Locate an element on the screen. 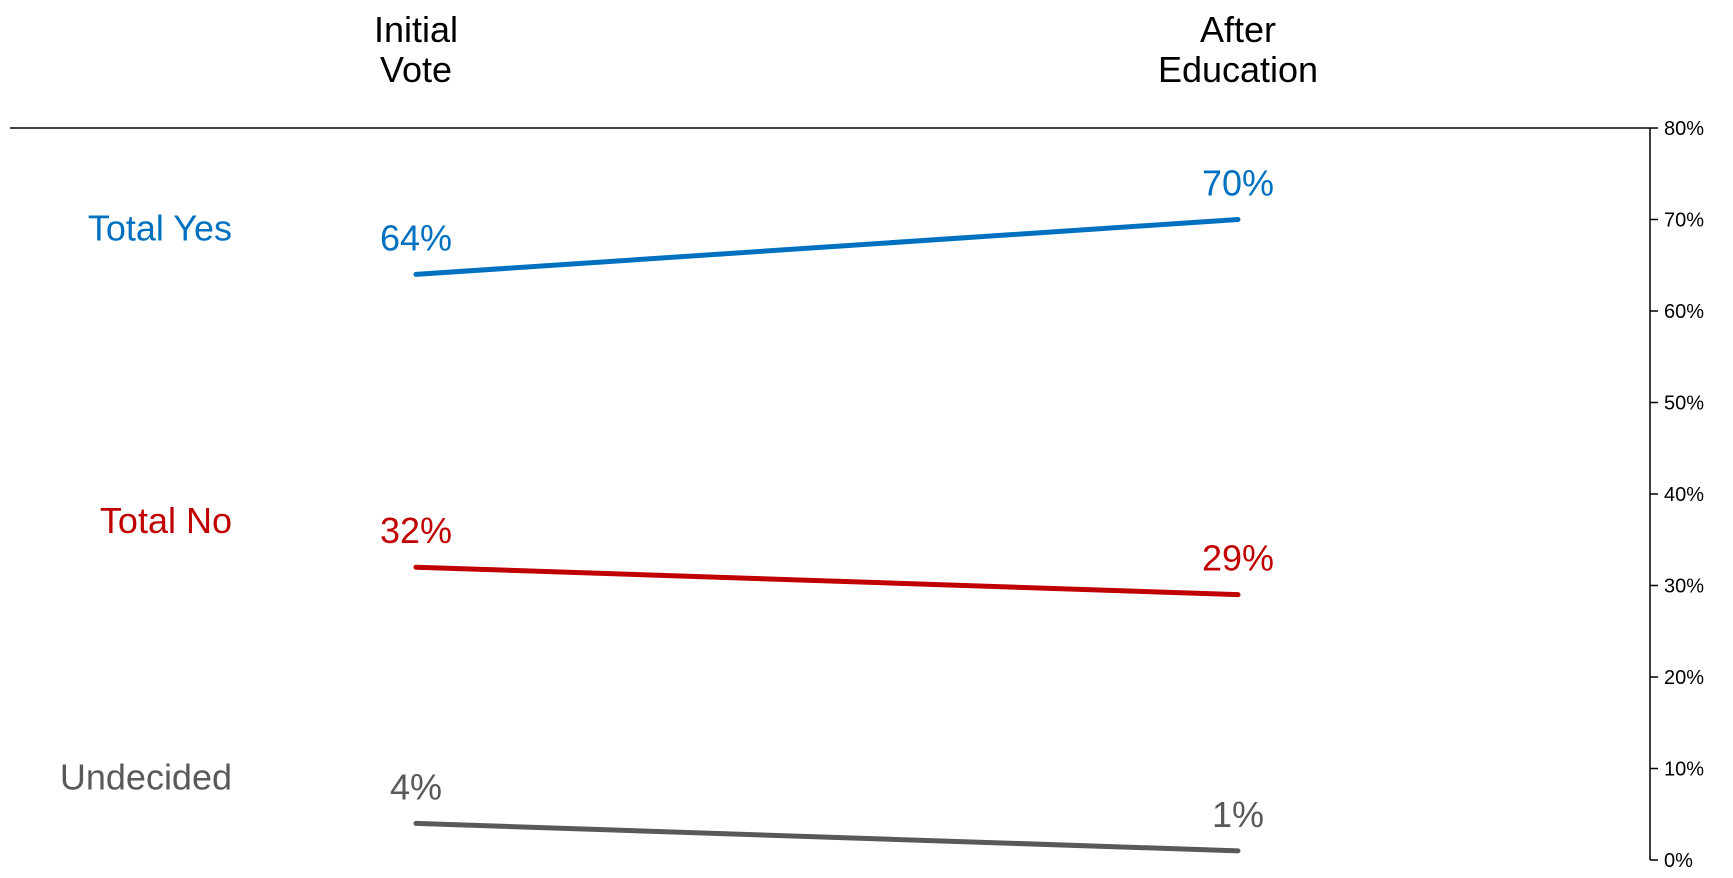 Image resolution: width=1733 pixels, height=878 pixels. column-header-1: After Education is located at coordinates (1238, 49).